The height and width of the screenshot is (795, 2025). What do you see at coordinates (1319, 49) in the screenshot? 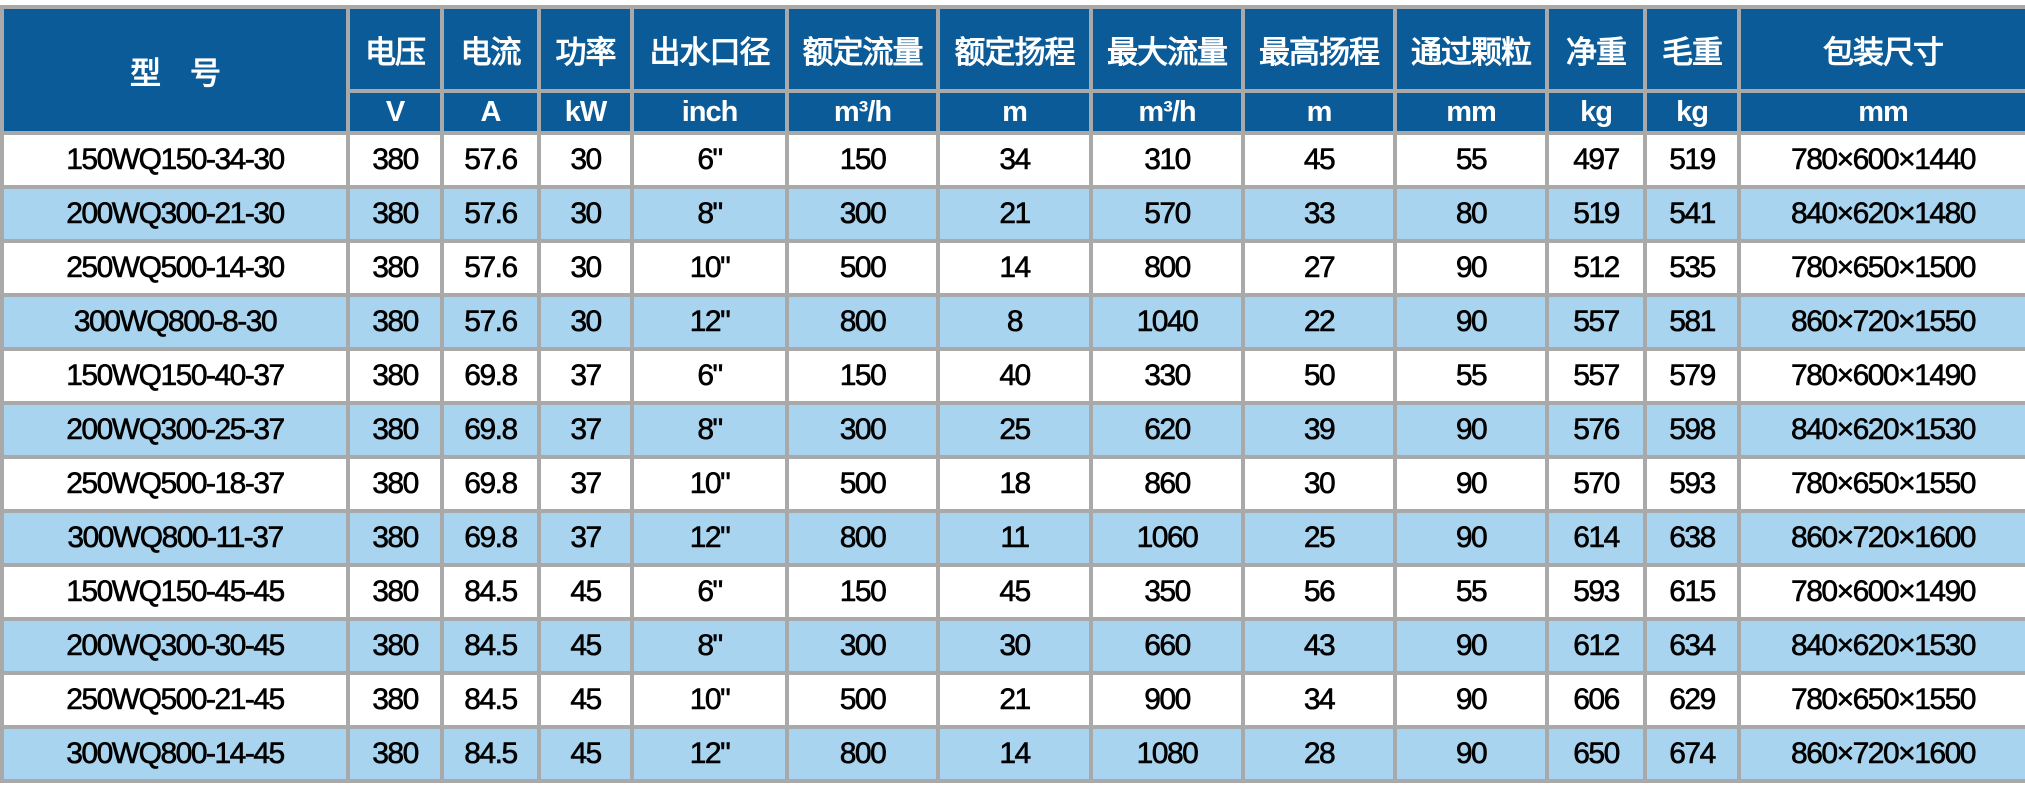
I see `header-cell: 最高扬程` at bounding box center [1319, 49].